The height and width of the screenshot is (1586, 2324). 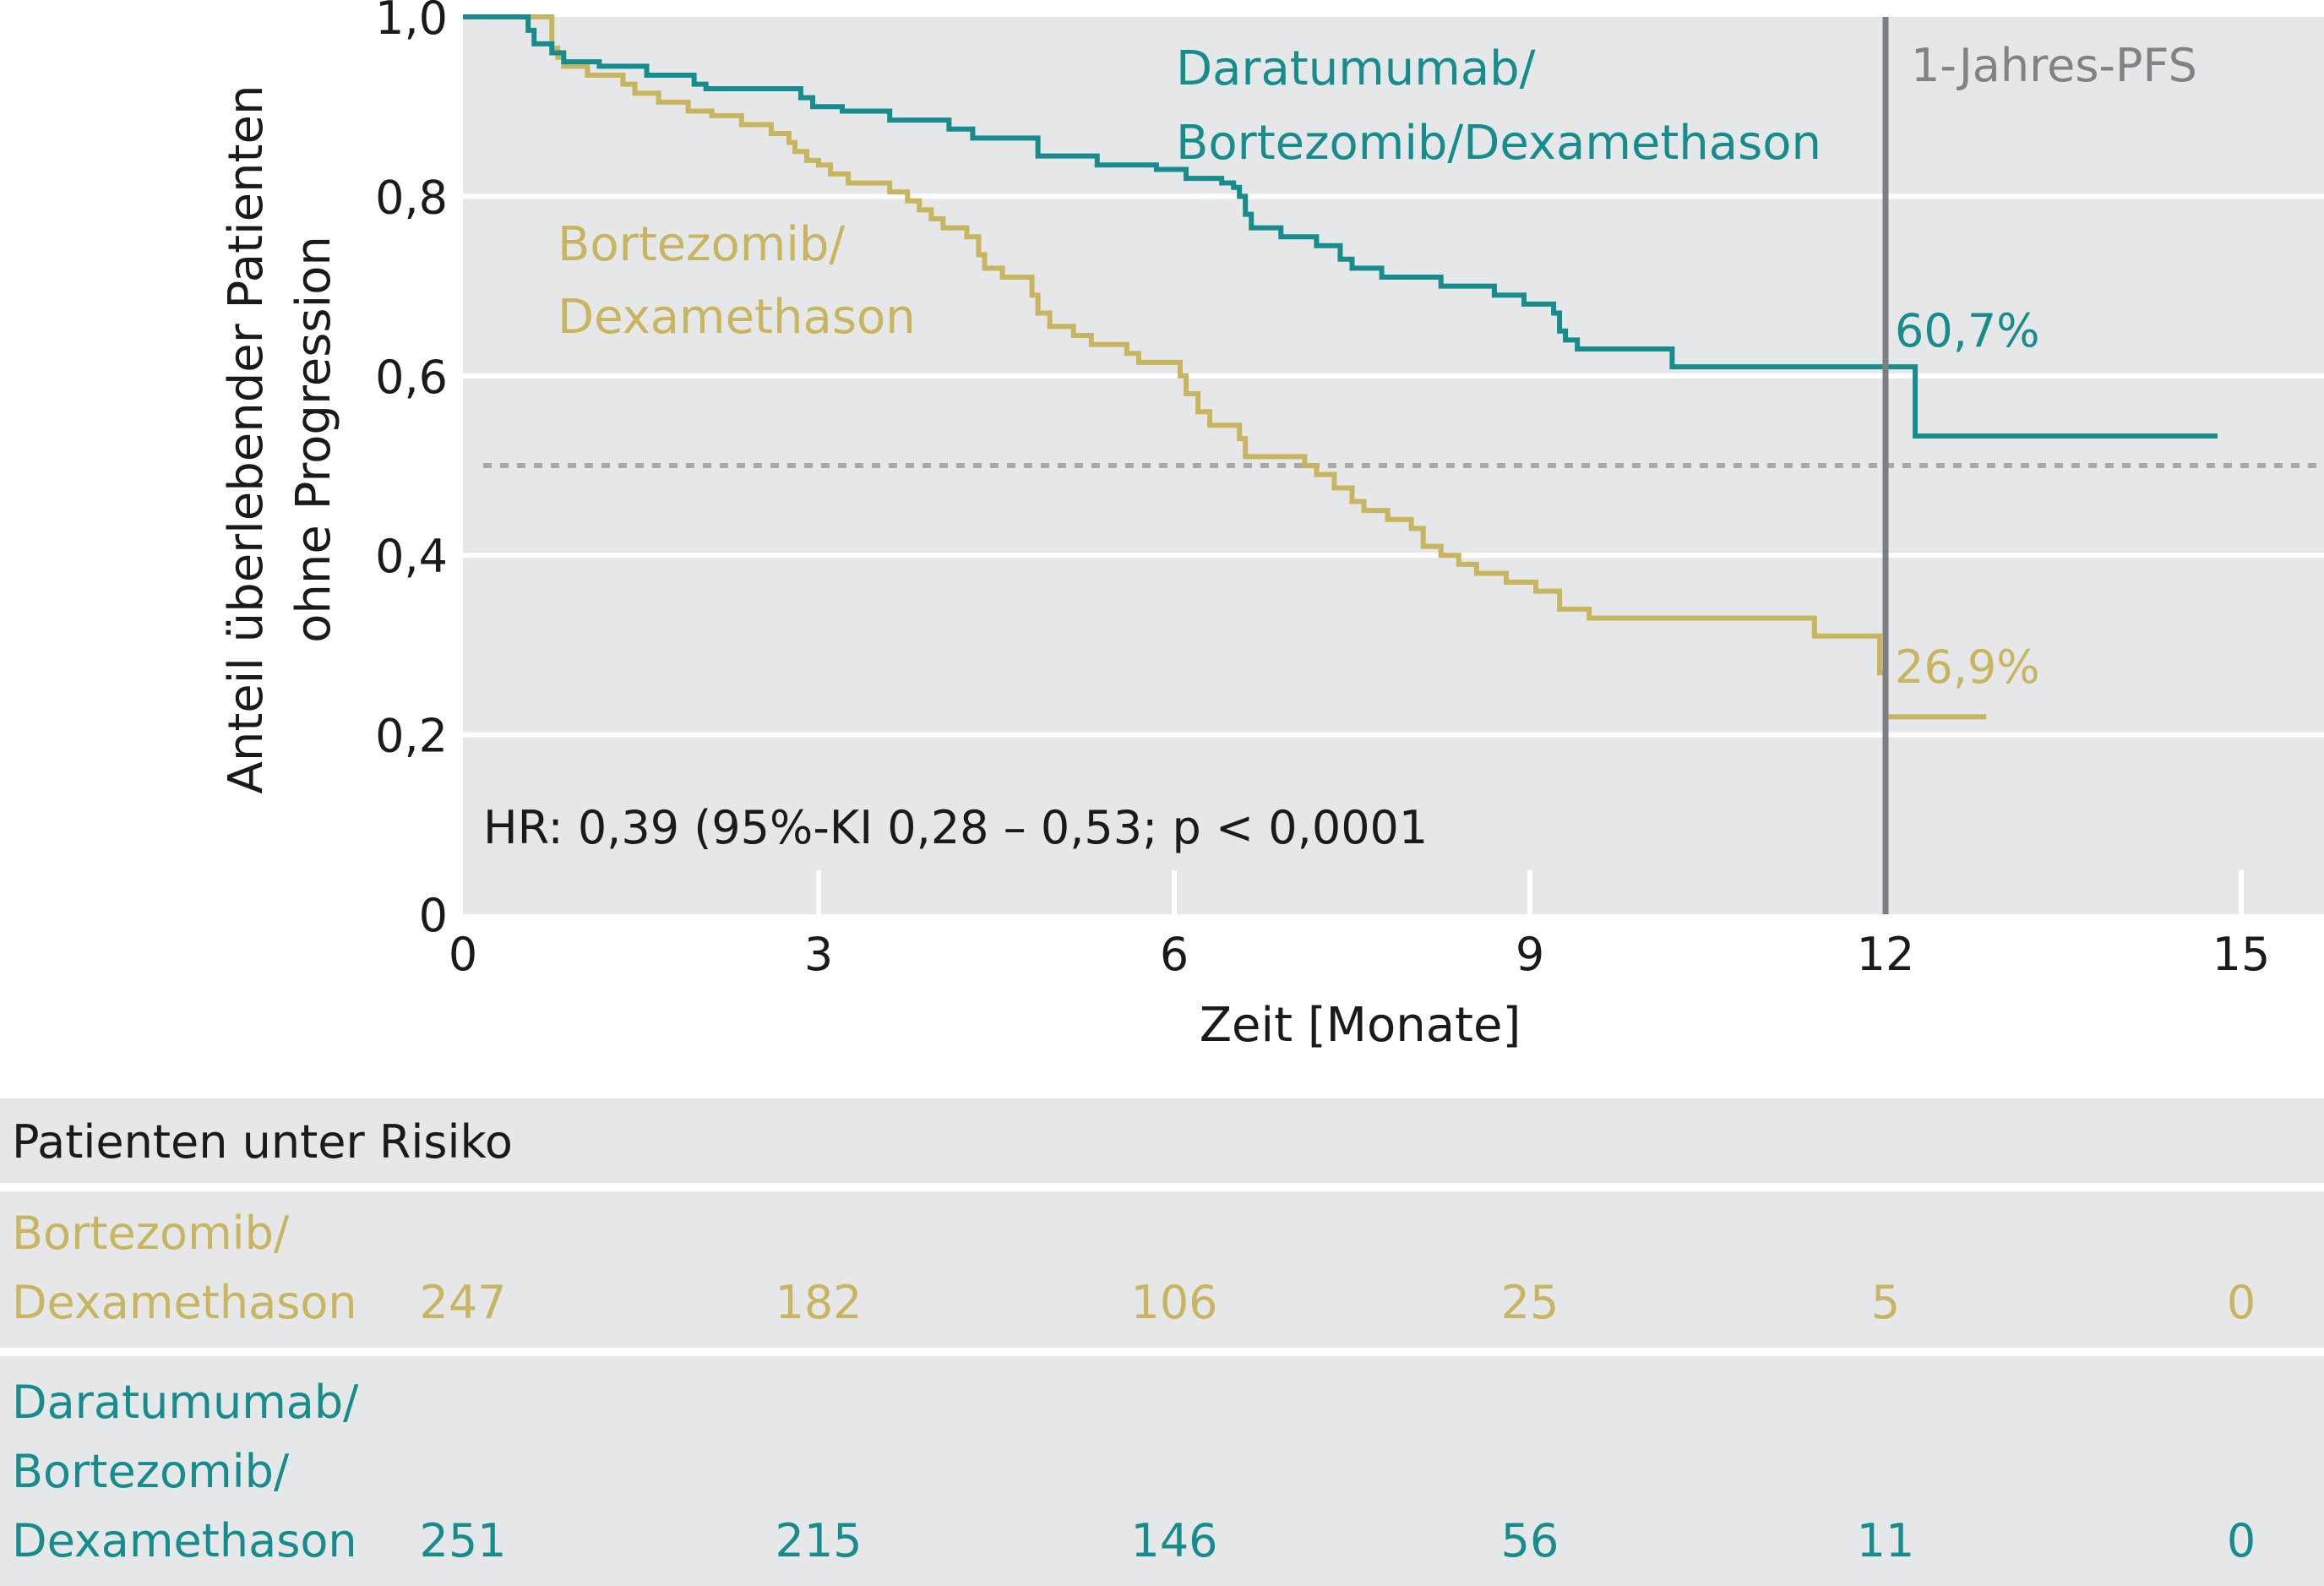 What do you see at coordinates (262, 1142) in the screenshot?
I see `risk-table-title: Patienten unter Risiko` at bounding box center [262, 1142].